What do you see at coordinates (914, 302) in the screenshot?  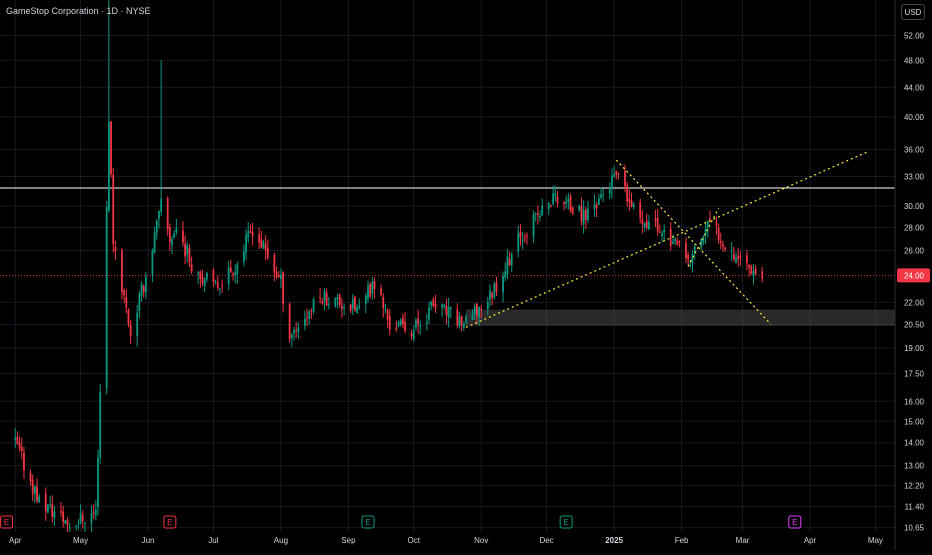 I see `price-scale-tick: 22.00` at bounding box center [914, 302].